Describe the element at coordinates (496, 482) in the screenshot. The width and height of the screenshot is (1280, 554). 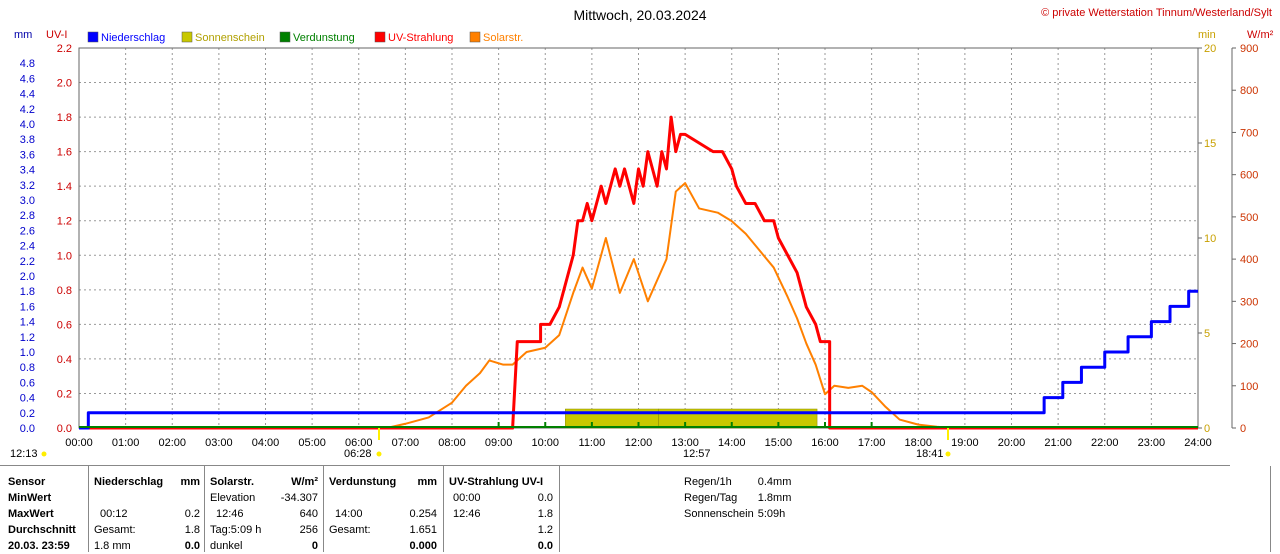
I see `stats-header: UV-Strahlung UV-I` at that location.